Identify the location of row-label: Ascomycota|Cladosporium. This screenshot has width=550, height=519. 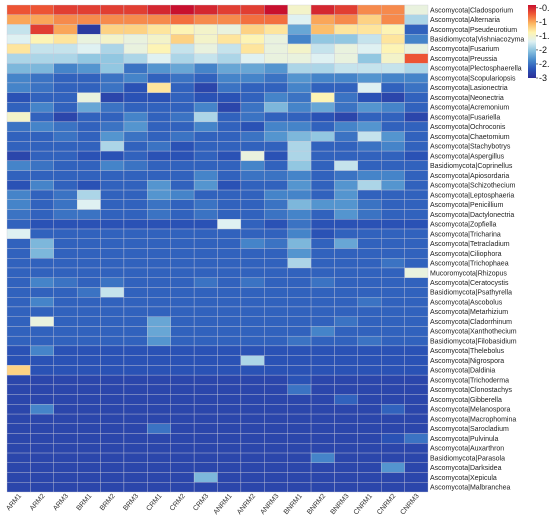
(471, 10).